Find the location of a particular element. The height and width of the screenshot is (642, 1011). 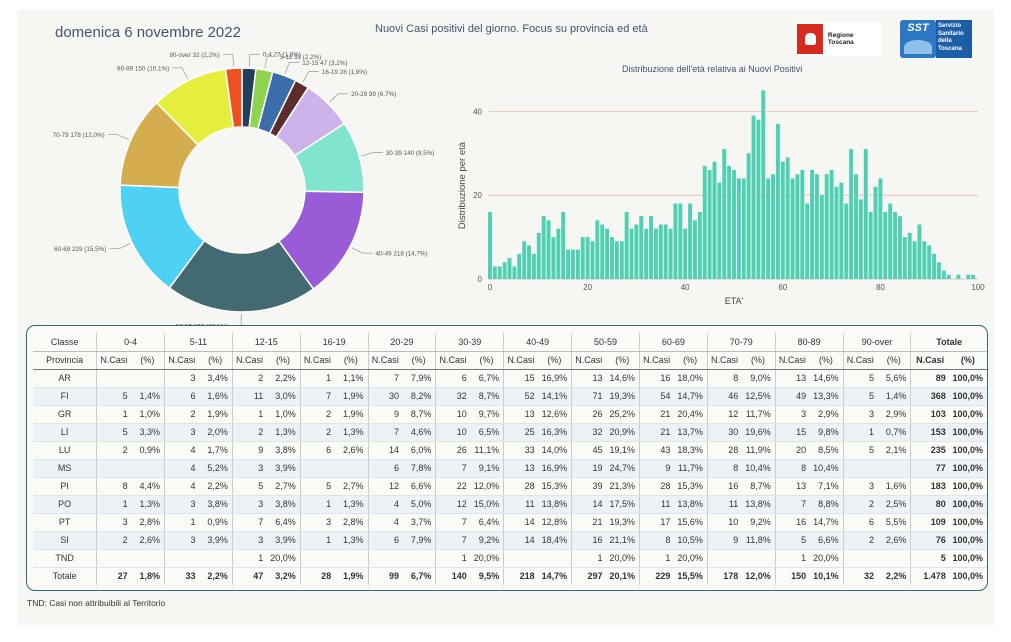

pct-cell: 19,6% is located at coordinates (758, 432).